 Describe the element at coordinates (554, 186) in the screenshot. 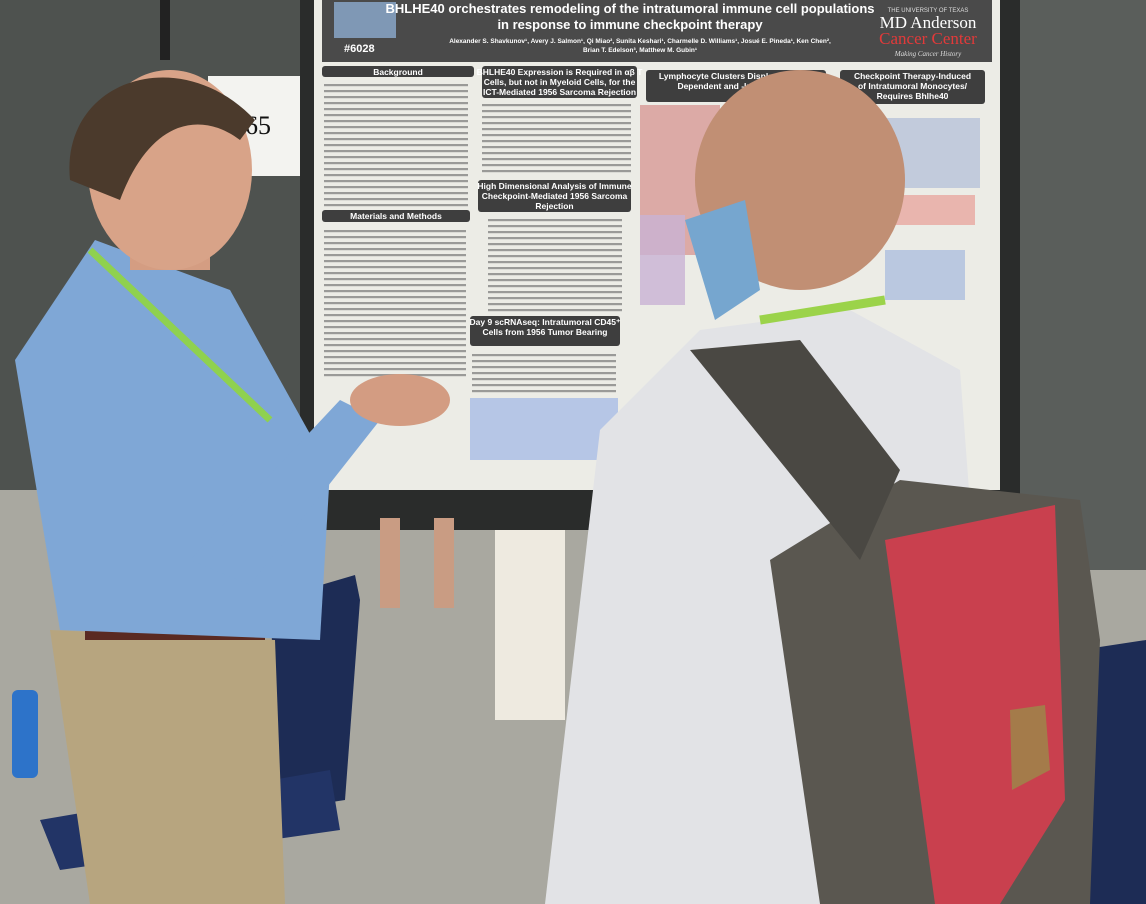

I see `section-heading: High Dimensional Analysis of Immune` at that location.